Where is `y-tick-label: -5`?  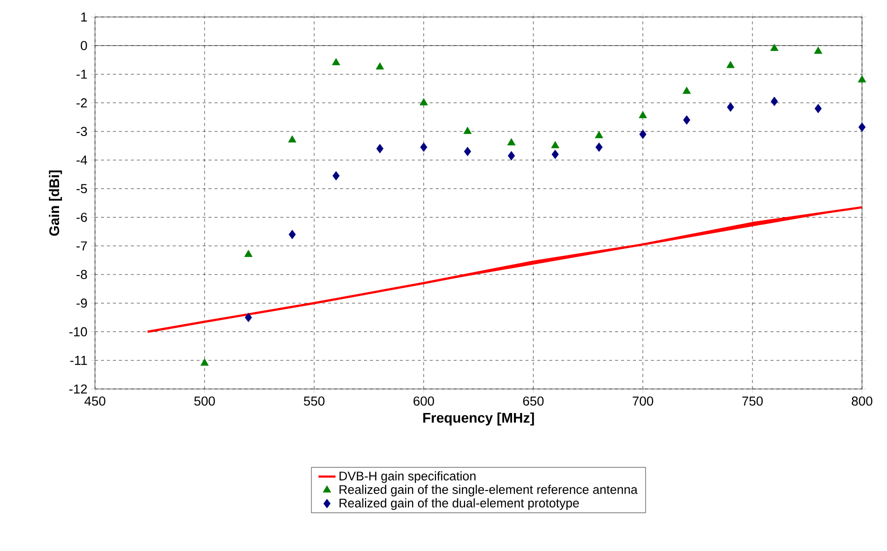
y-tick-label: -5 is located at coordinates (81, 189).